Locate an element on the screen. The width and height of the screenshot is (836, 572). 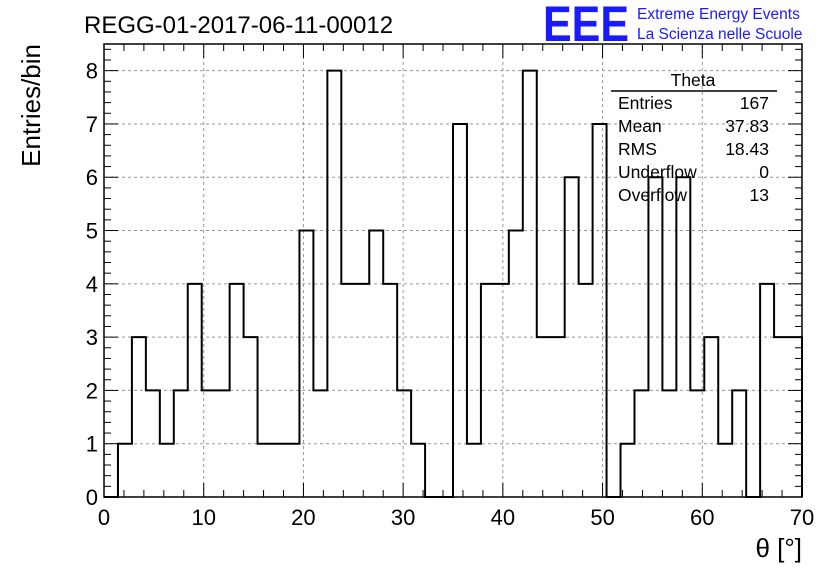
x-axis-title: θ [°] is located at coordinates (778, 548).